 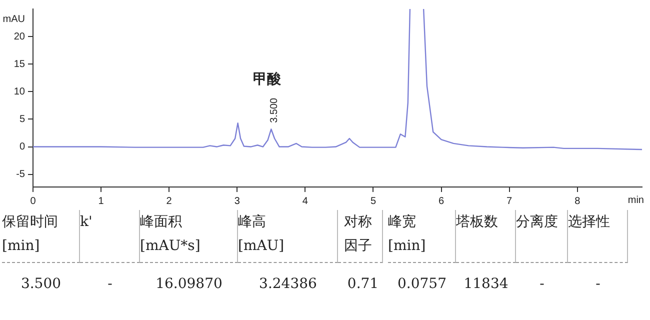 I want to click on text: 塔板数, so click(x=486, y=236).